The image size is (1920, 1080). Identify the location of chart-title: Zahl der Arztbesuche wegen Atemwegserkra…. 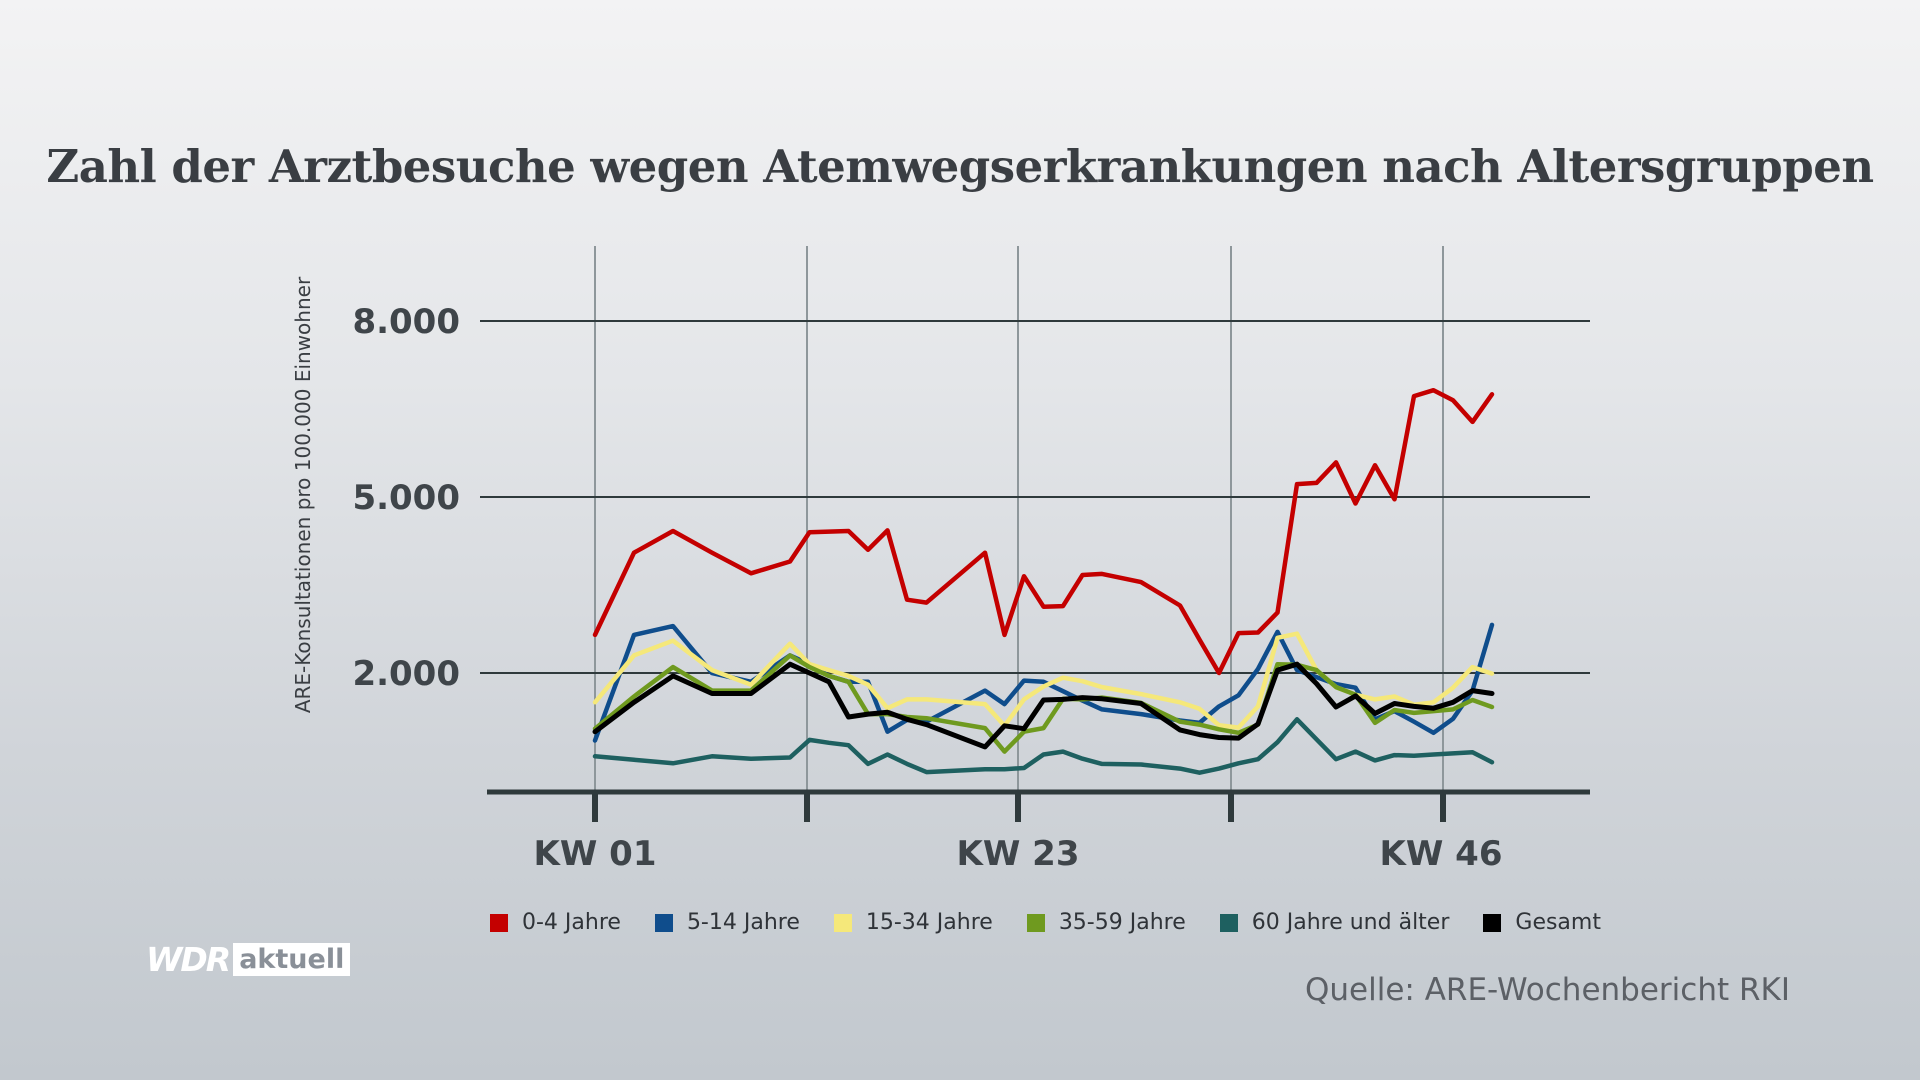
(960, 166).